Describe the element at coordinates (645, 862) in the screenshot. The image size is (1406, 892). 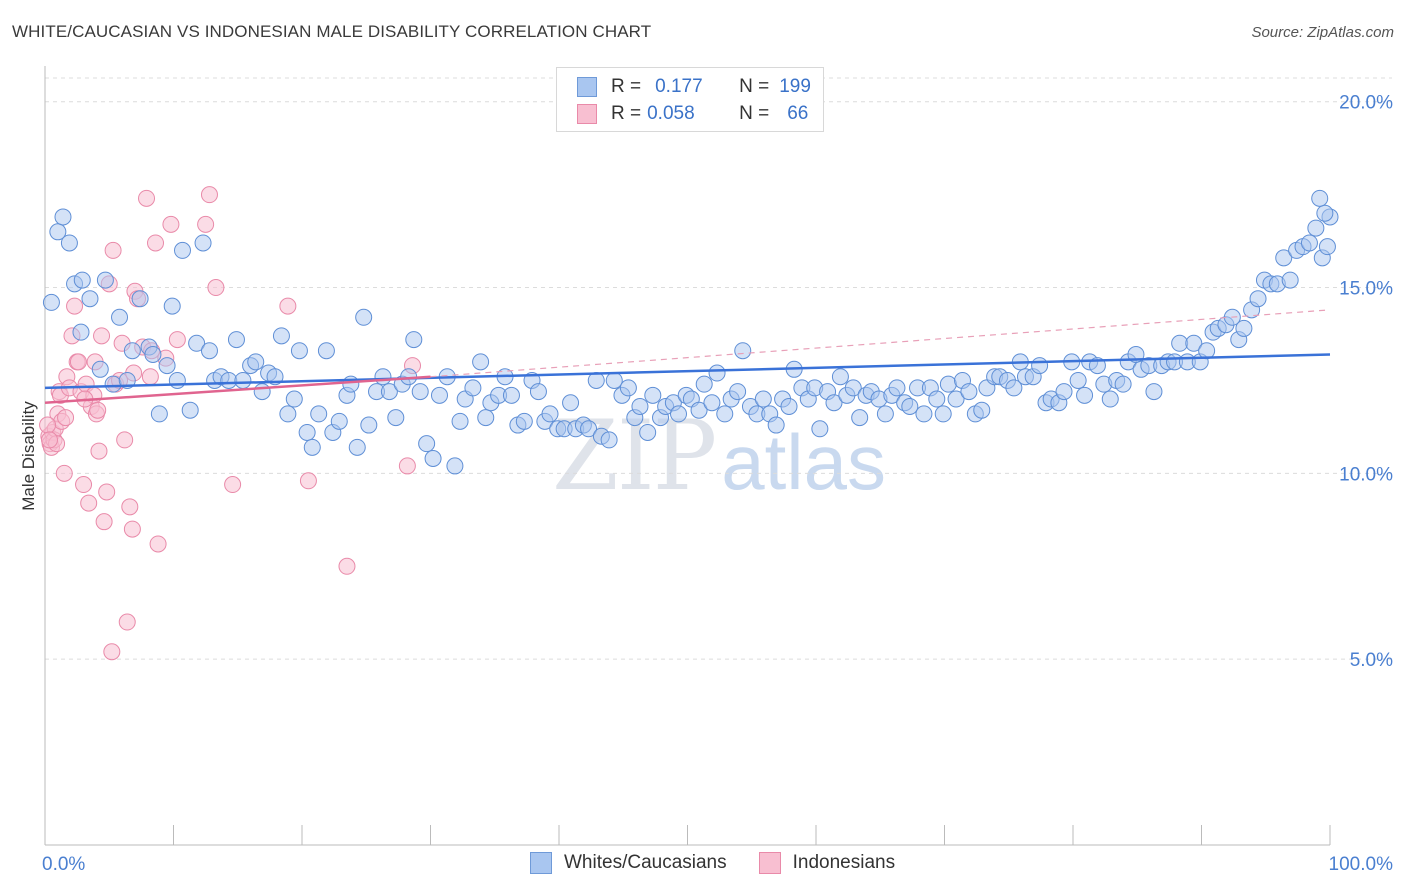
I see `bottom-legend-label: Whites/Caucasians` at that location.